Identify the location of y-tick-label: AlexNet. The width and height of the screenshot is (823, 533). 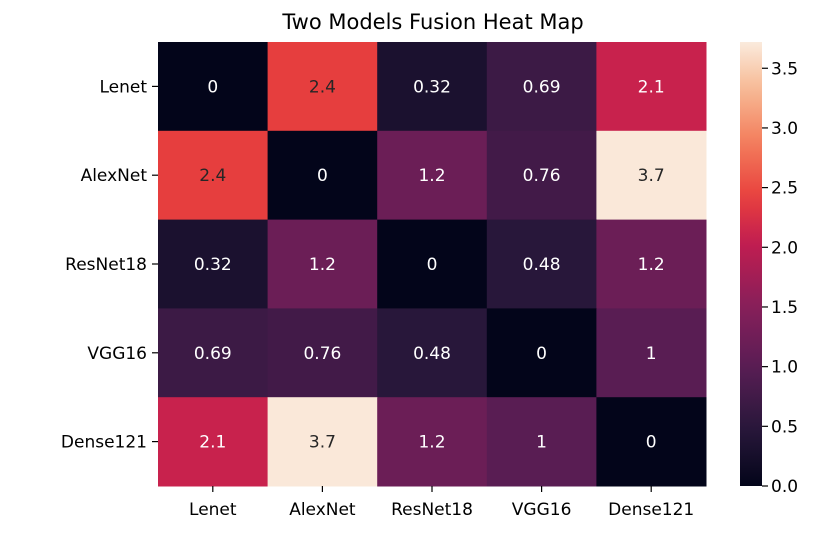
(114, 176).